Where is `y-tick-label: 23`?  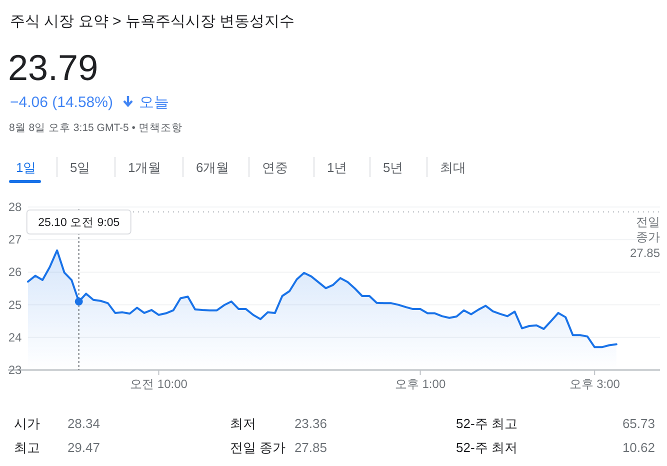 y-tick-label: 23 is located at coordinates (15, 370).